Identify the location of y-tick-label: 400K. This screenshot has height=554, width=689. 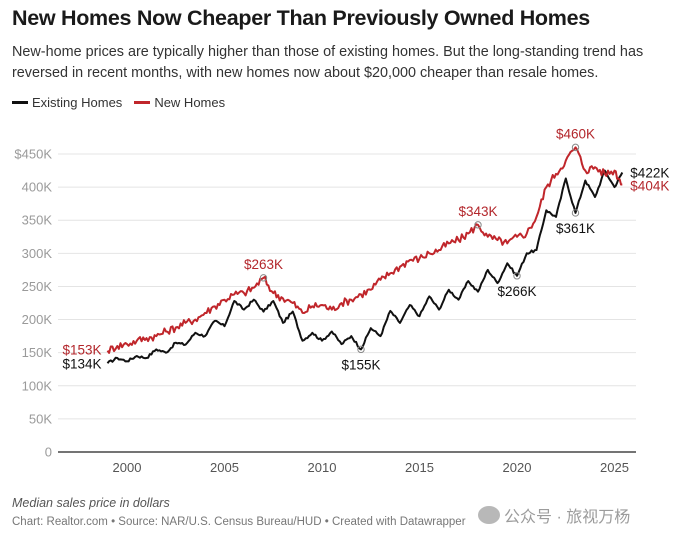
(37, 187).